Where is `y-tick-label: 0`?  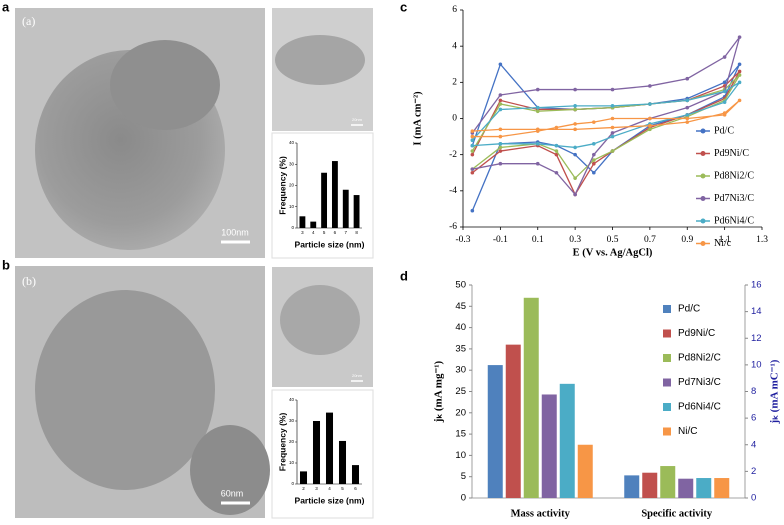
y-tick-label: 0 is located at coordinates (454, 119).